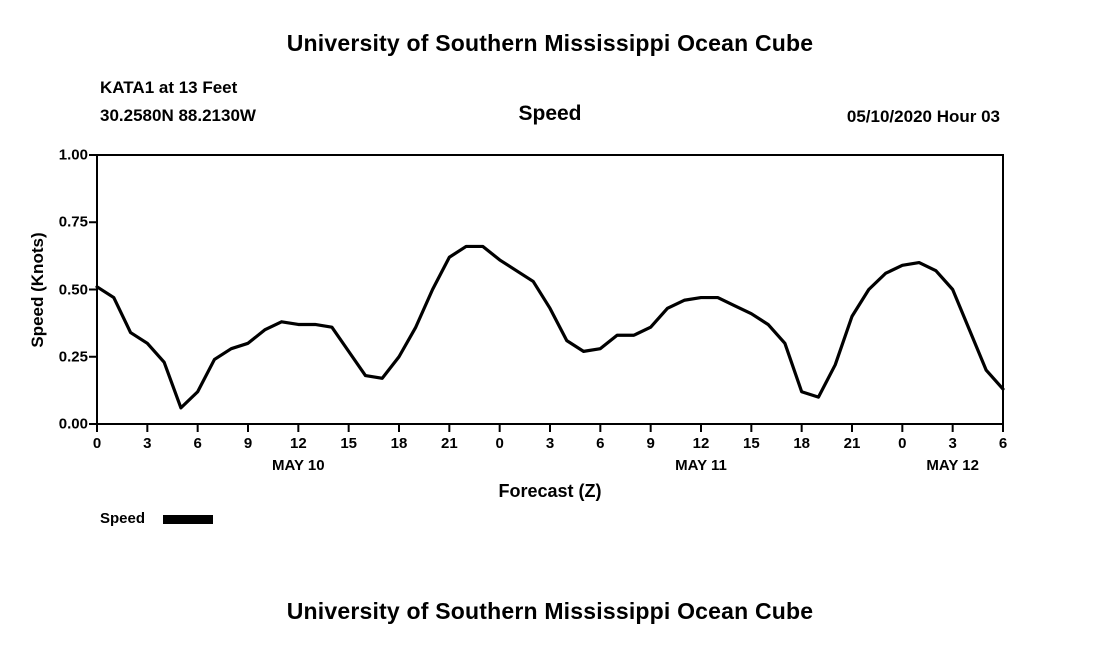 The height and width of the screenshot is (650, 1100). Describe the element at coordinates (37, 290) in the screenshot. I see `y-axis-title: Speed (Knots)` at that location.